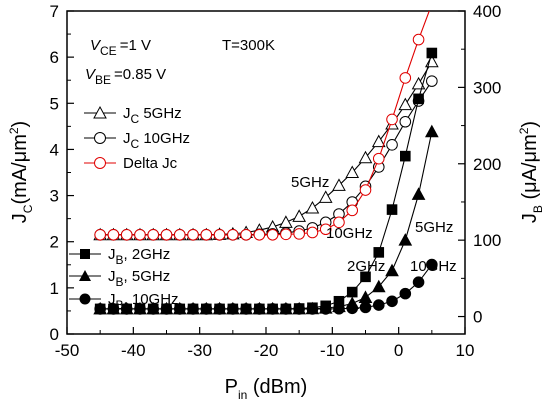 Image resolution: width=550 pixels, height=407 pixels. Describe the element at coordinates (349, 233) in the screenshot. I see `annotation-jc10: 10GHz` at that location.